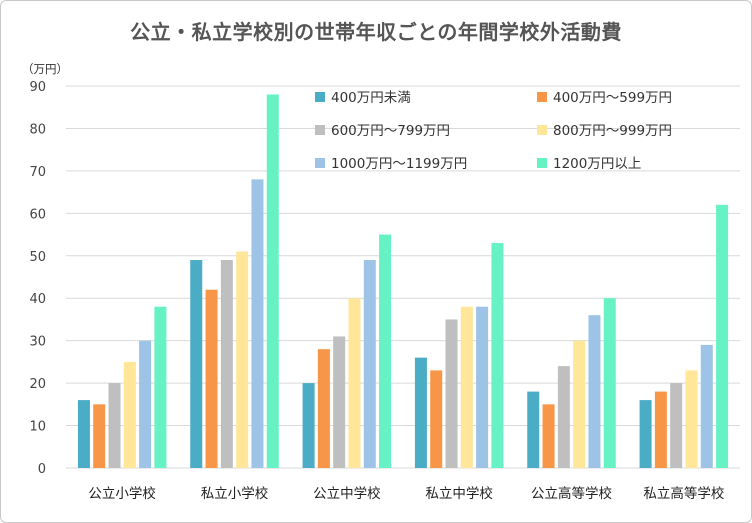 This screenshot has width=752, height=523. What do you see at coordinates (597, 164) in the screenshot?
I see `legend-label: 1200万円以上` at bounding box center [597, 164].